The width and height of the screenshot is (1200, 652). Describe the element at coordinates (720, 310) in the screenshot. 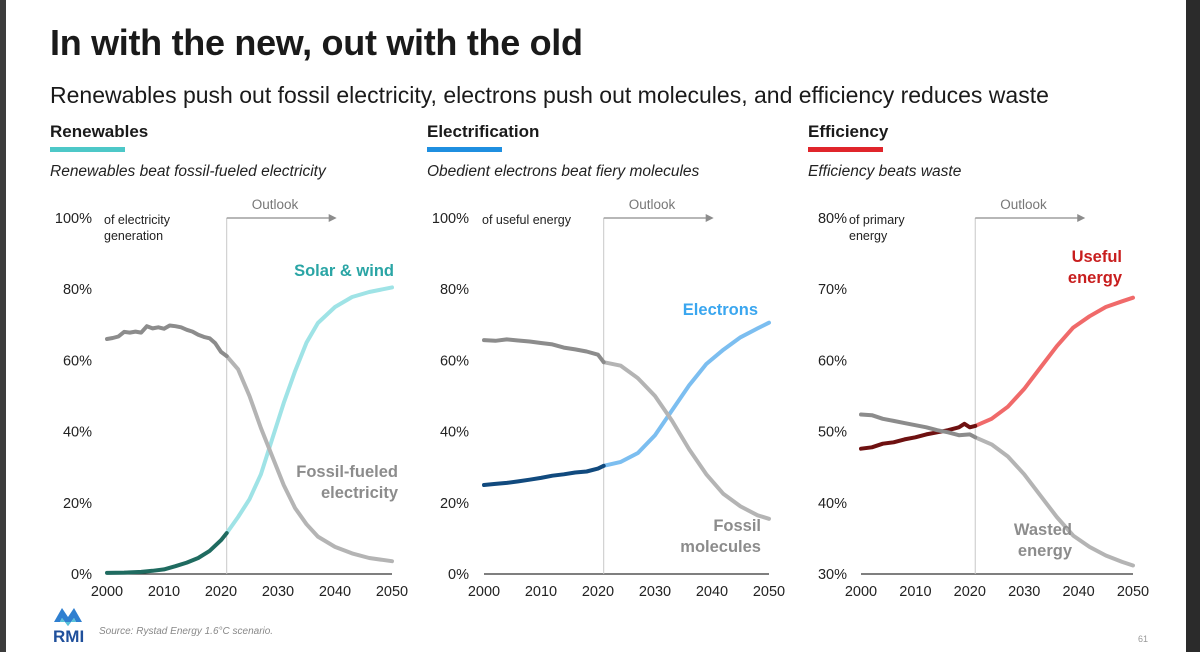

I see `series-label: Electrons` at that location.